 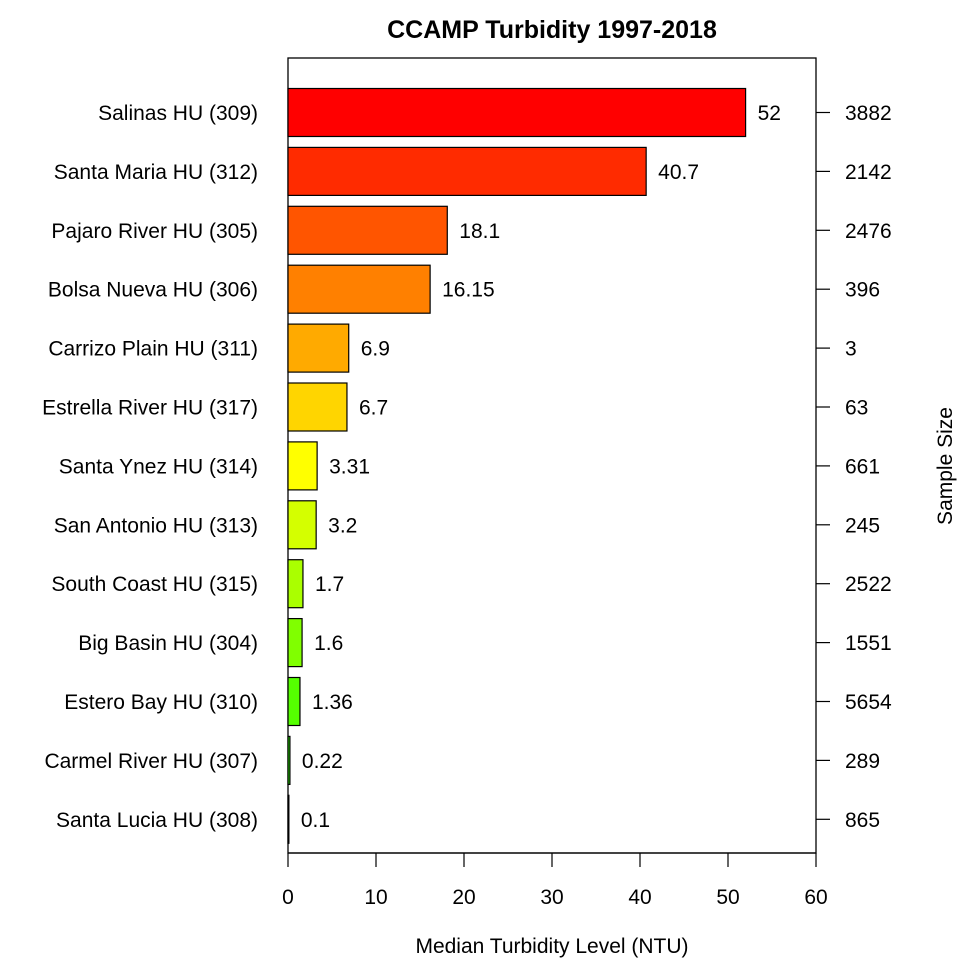 I want to click on category-label: Estero Bay HU (310), so click(x=161, y=702).